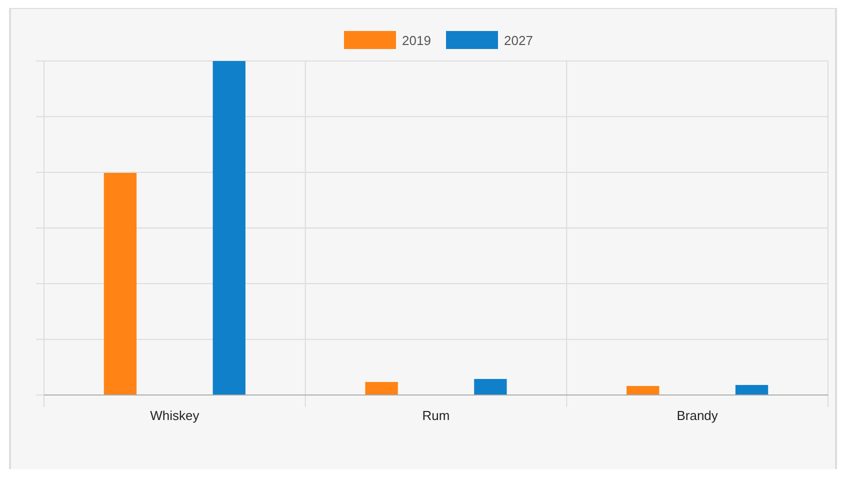 This screenshot has height=477, width=842. What do you see at coordinates (175, 415) in the screenshot?
I see `x-tick-label: Whiskey` at bounding box center [175, 415].